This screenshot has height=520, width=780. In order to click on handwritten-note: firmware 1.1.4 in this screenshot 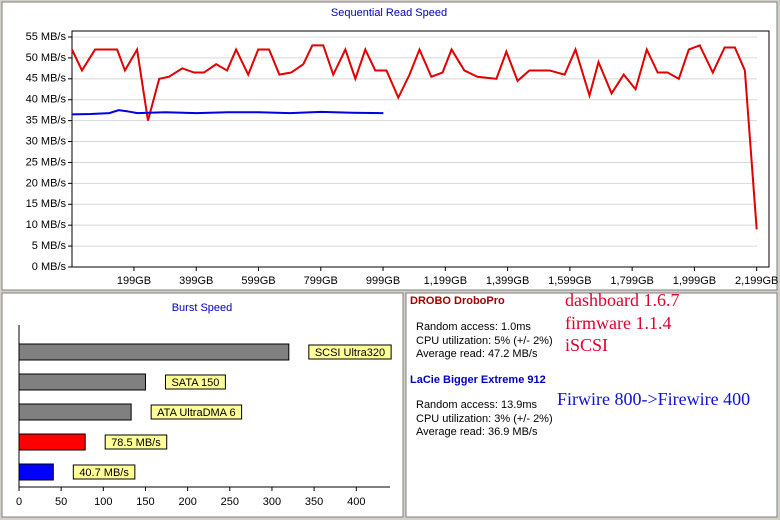, I will do `click(618, 323)`.